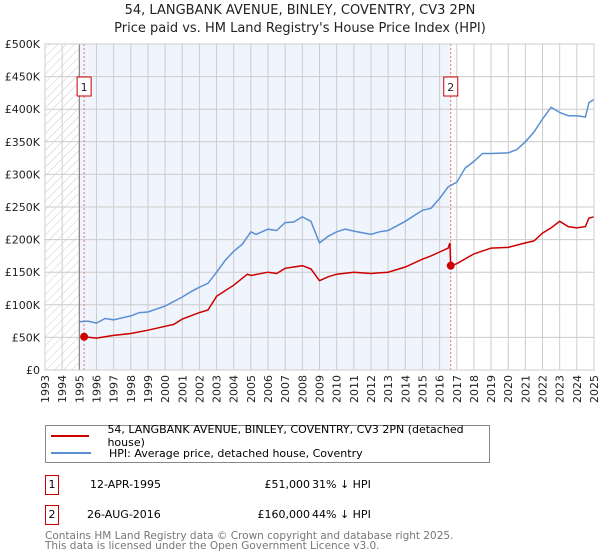  Describe the element at coordinates (287, 484) in the screenshot. I see `sale-price: £51,000` at that location.